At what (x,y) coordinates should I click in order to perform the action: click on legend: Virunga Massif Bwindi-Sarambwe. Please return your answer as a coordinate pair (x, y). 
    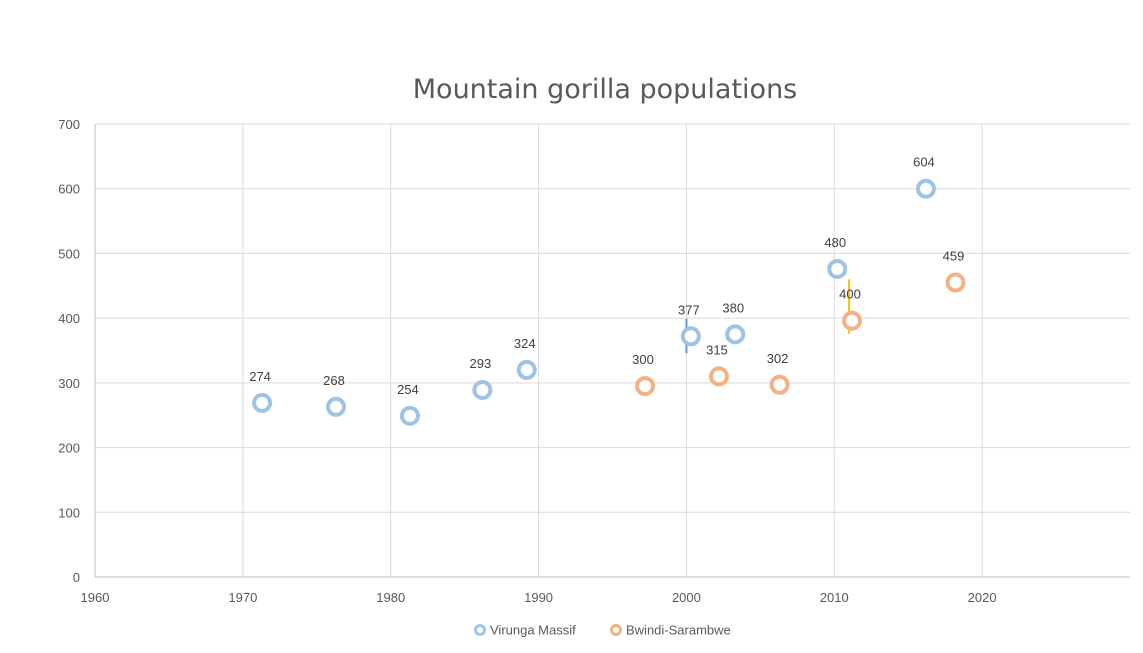
    Looking at the image, I should click on (602, 630).